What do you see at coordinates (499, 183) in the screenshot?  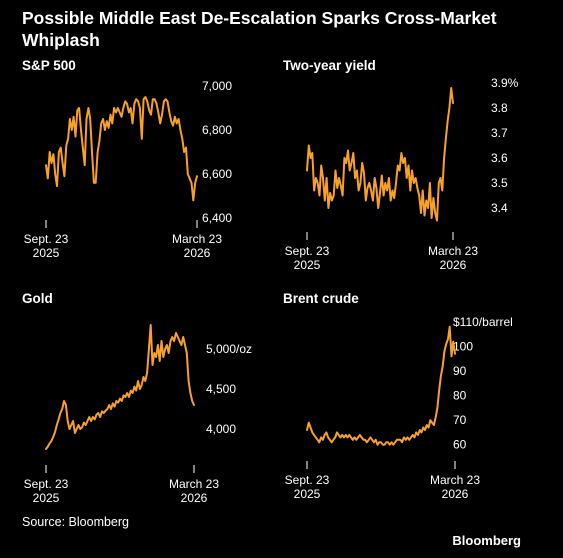 I see `two-year-yield-ytick-label-1: 3.5` at bounding box center [499, 183].